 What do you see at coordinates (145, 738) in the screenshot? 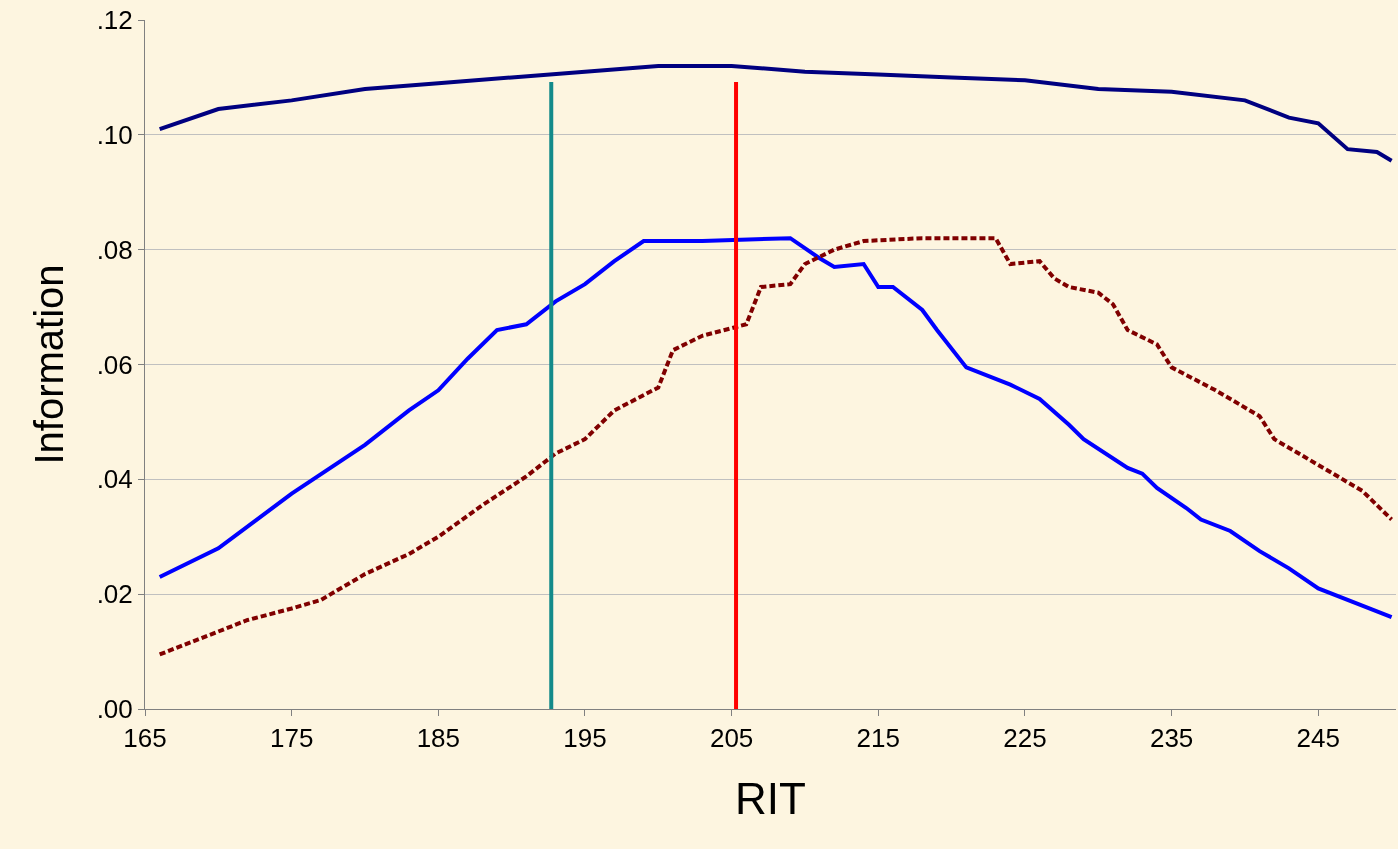
I see `x-tick-label: 165` at bounding box center [145, 738].